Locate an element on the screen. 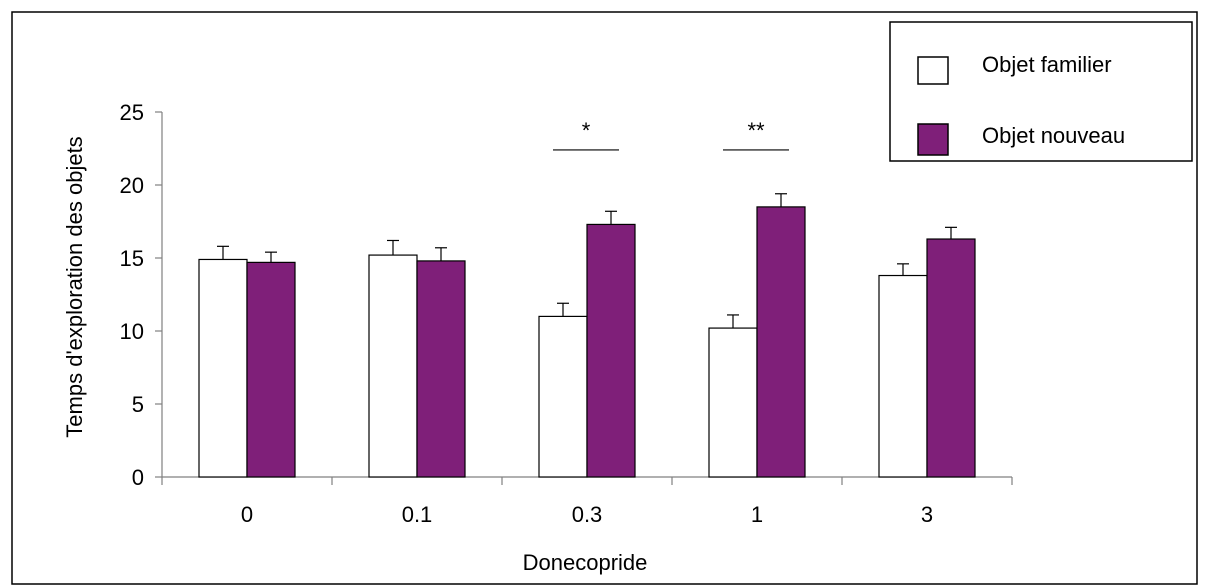 This screenshot has height=588, width=1209. legend-swatch-familier is located at coordinates (933, 70).